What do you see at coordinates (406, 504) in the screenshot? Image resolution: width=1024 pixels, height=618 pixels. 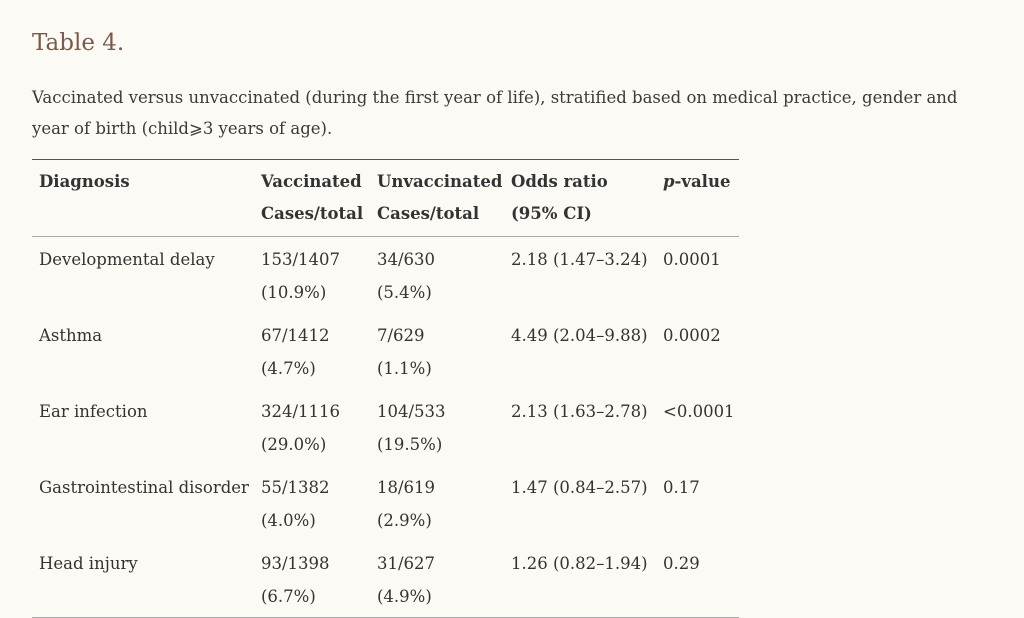 I see `cell-unvaccinated: 18/619 (2.9%)` at bounding box center [406, 504].